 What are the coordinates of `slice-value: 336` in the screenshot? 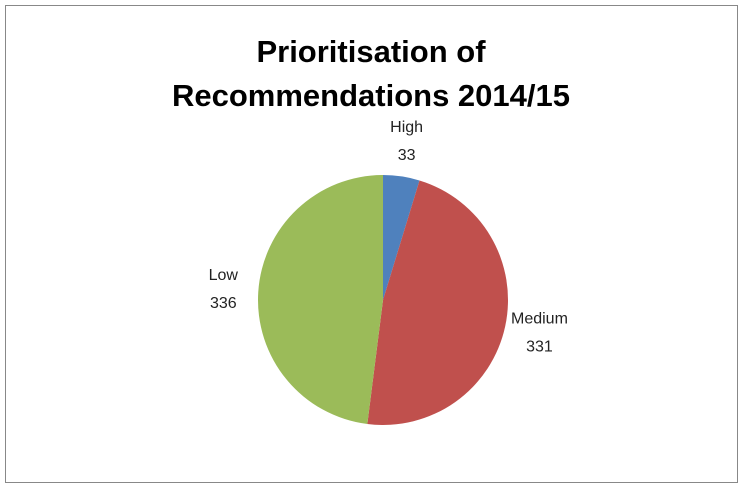 It's located at (223, 303).